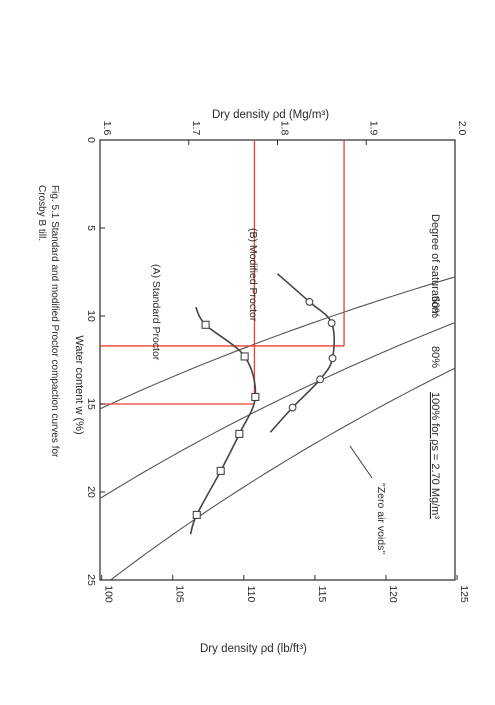 The image size is (495, 705). Describe the element at coordinates (464, 594) in the screenshot. I see `density-lb-tick-label-5: 125` at that location.